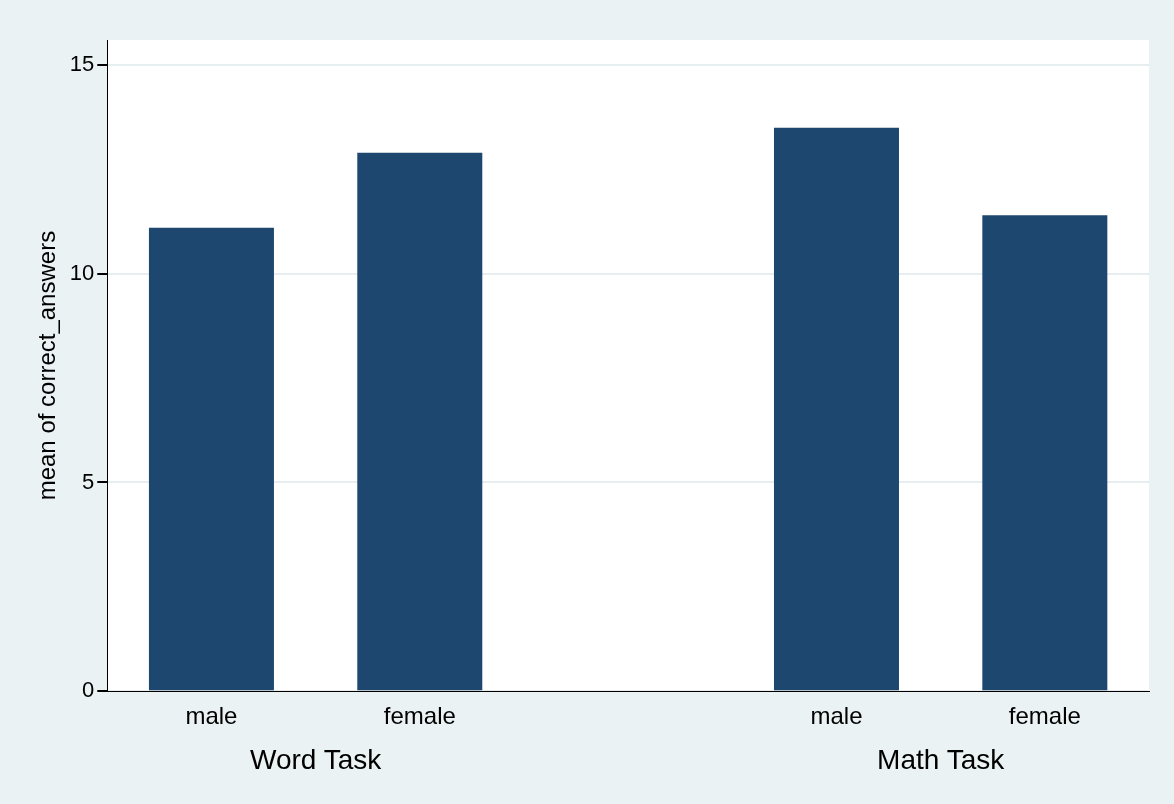 The width and height of the screenshot is (1174, 804). What do you see at coordinates (941, 759) in the screenshot?
I see `text: Math Task` at bounding box center [941, 759].